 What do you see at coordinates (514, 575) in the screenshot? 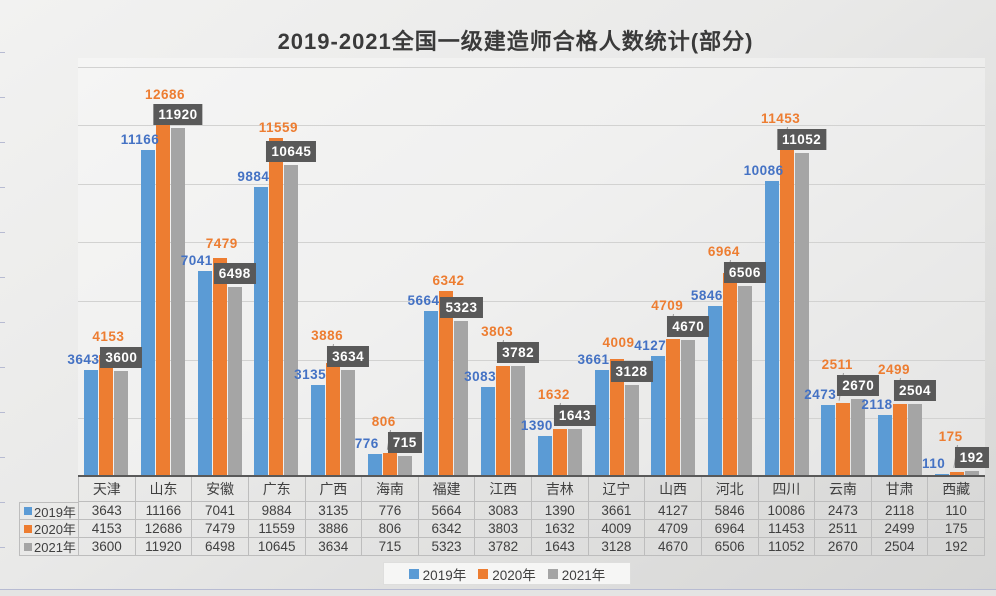
I see `legend-label: 2020年` at bounding box center [514, 575].